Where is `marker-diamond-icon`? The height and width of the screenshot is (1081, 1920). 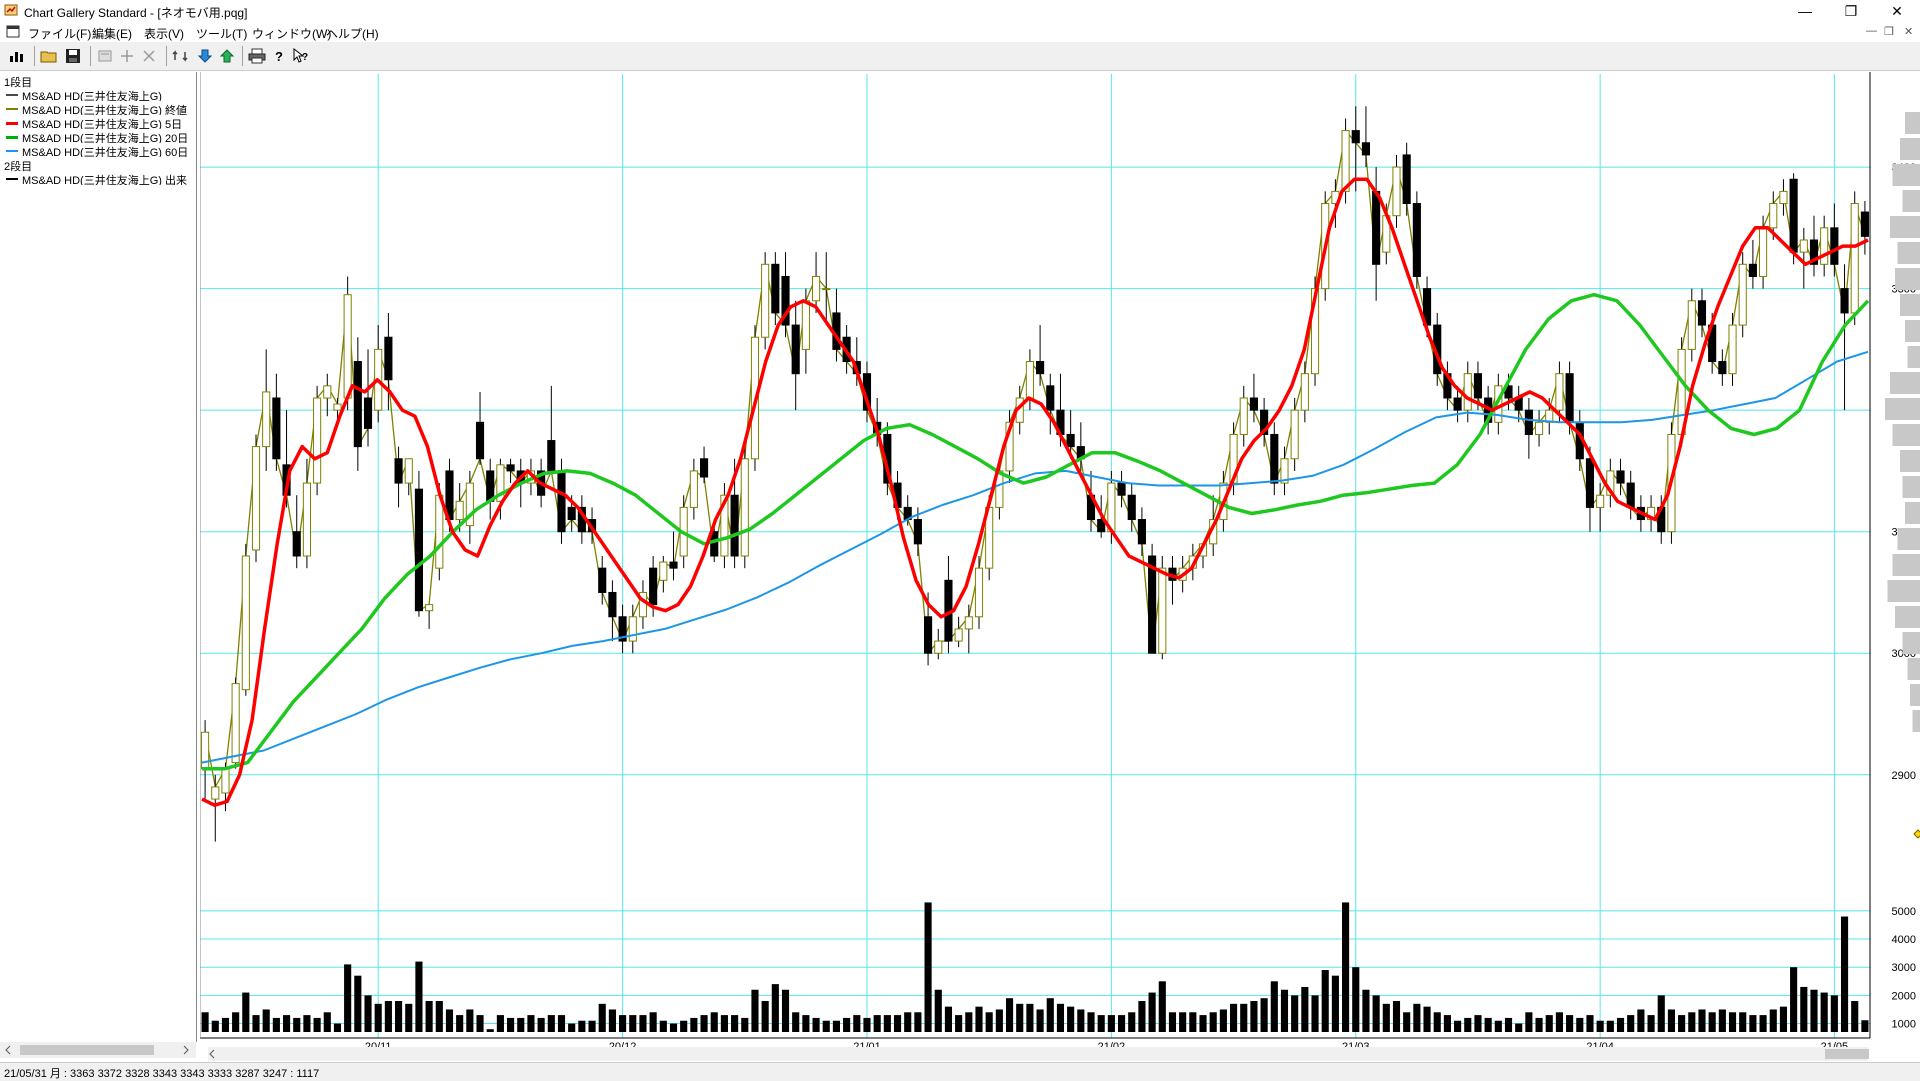
marker-diamond-icon is located at coordinates (1917, 834).